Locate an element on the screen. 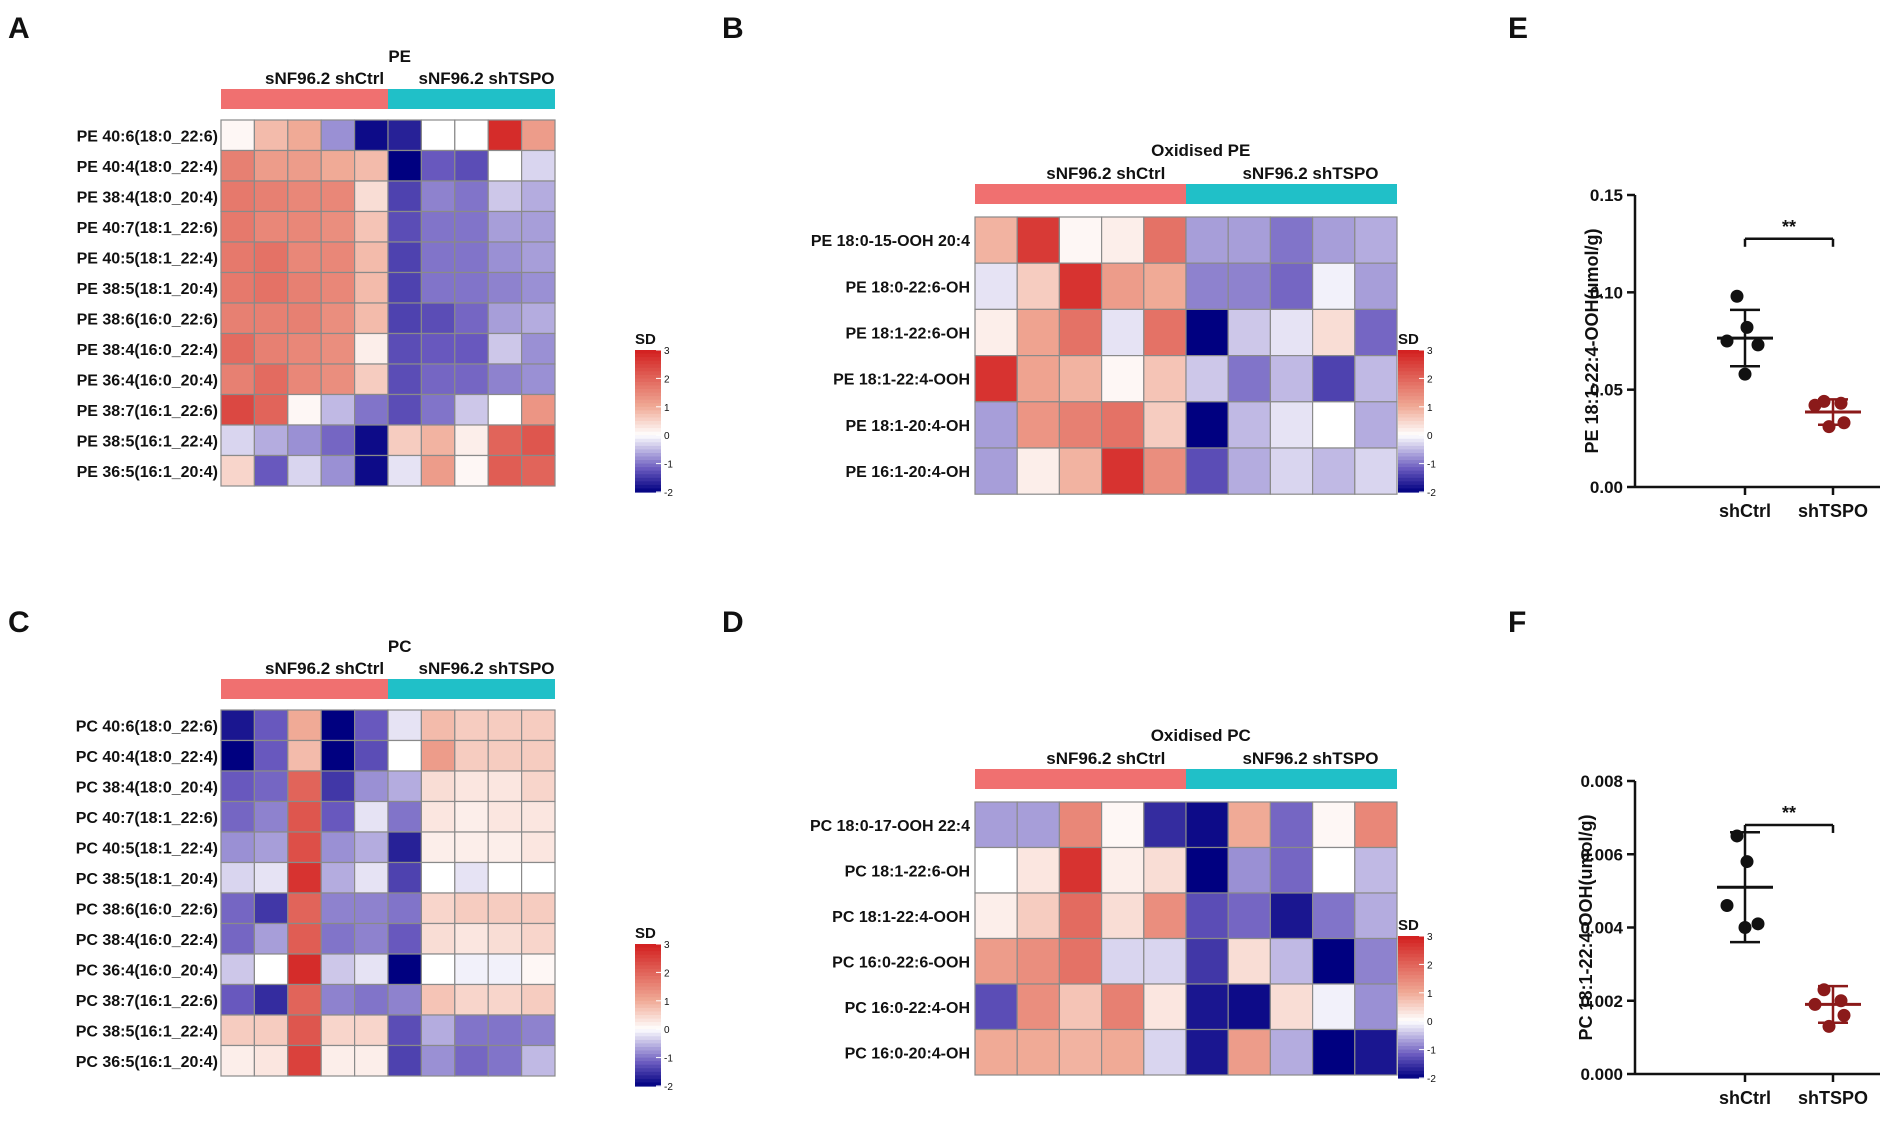 Image resolution: width=1902 pixels, height=1122 pixels. row-label: PC 38:4(18:0_20:4) is located at coordinates (147, 787).